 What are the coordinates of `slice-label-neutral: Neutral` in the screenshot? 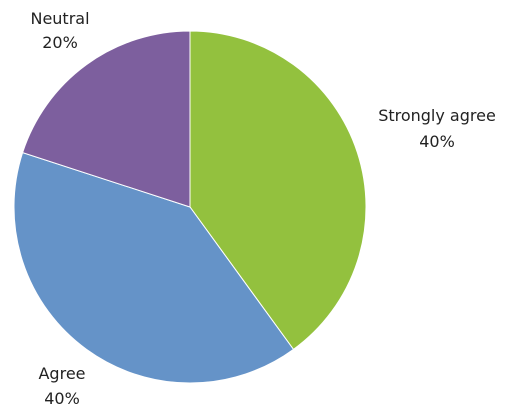 It's located at (59, 18).